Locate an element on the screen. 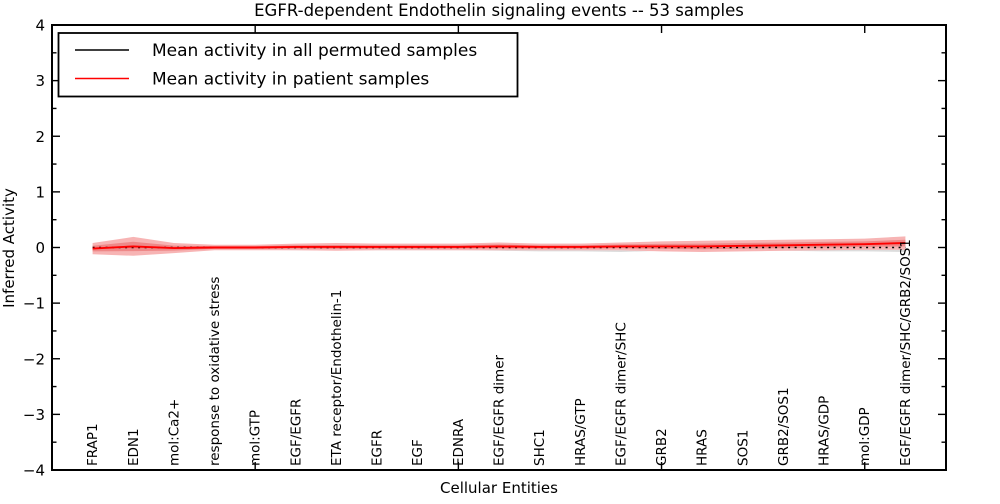 This screenshot has width=1000, height=504. x-tick-label: mol:Ca2+ is located at coordinates (174, 432).